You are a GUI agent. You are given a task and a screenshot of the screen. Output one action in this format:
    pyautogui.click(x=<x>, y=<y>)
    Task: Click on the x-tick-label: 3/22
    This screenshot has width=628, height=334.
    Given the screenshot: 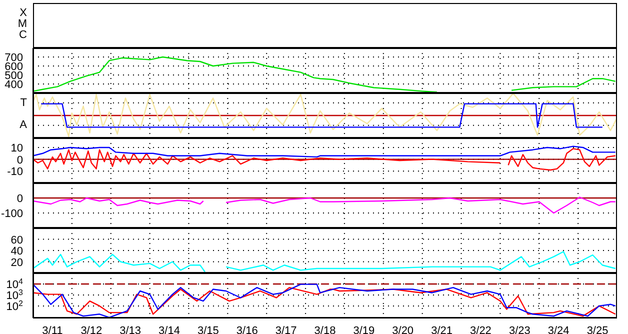 What is the action you would take?
    pyautogui.click(x=481, y=329)
    